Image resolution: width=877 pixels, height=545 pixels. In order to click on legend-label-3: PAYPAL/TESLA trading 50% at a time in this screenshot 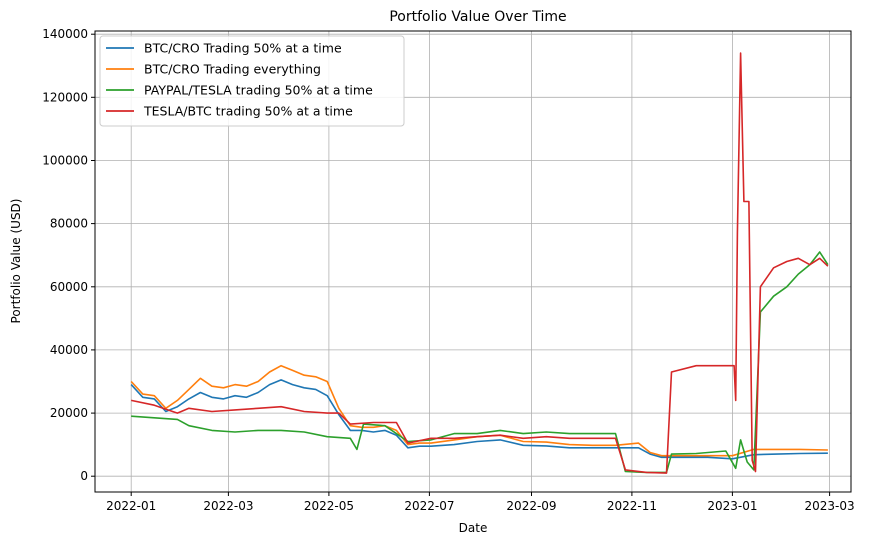, I will do `click(258, 90)`.